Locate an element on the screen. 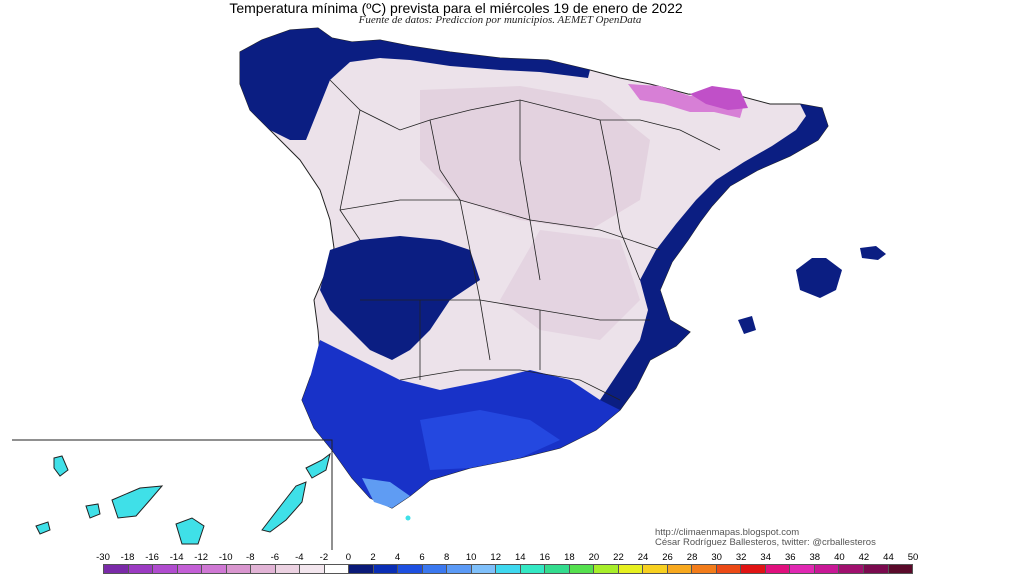 The height and width of the screenshot is (576, 1024). legend-tick-label: 6 is located at coordinates (422, 557).